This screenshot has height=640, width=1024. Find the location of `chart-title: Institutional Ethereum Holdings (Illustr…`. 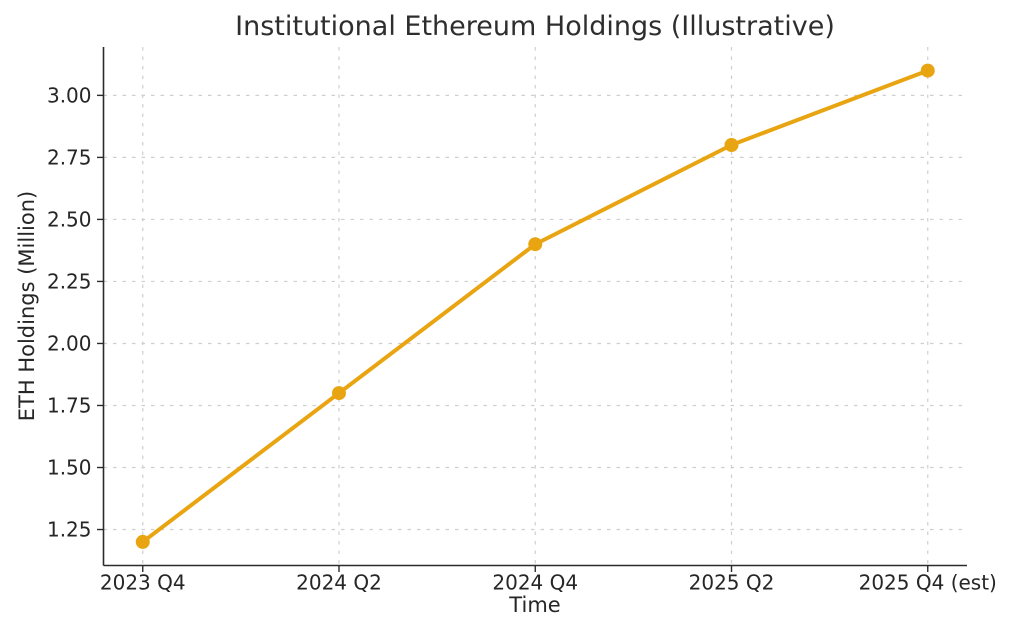

chart-title: Institutional Ethereum Holdings (Illustr… is located at coordinates (535, 26).